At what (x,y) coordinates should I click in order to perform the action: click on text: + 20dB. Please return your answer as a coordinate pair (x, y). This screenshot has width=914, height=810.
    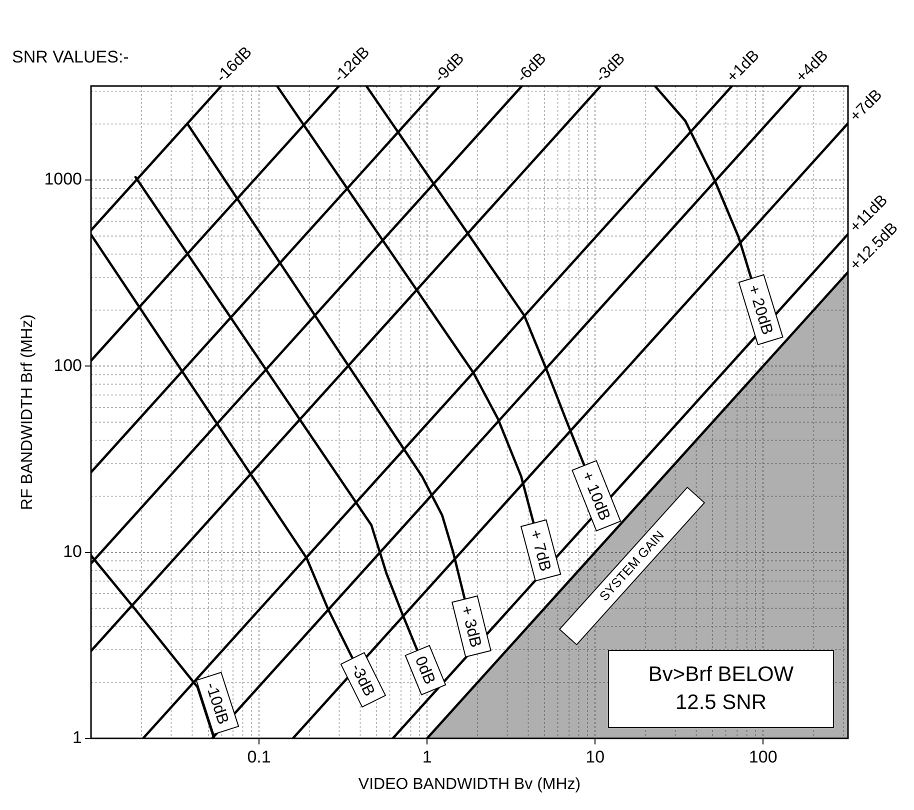
    Looking at the image, I should click on (760, 310).